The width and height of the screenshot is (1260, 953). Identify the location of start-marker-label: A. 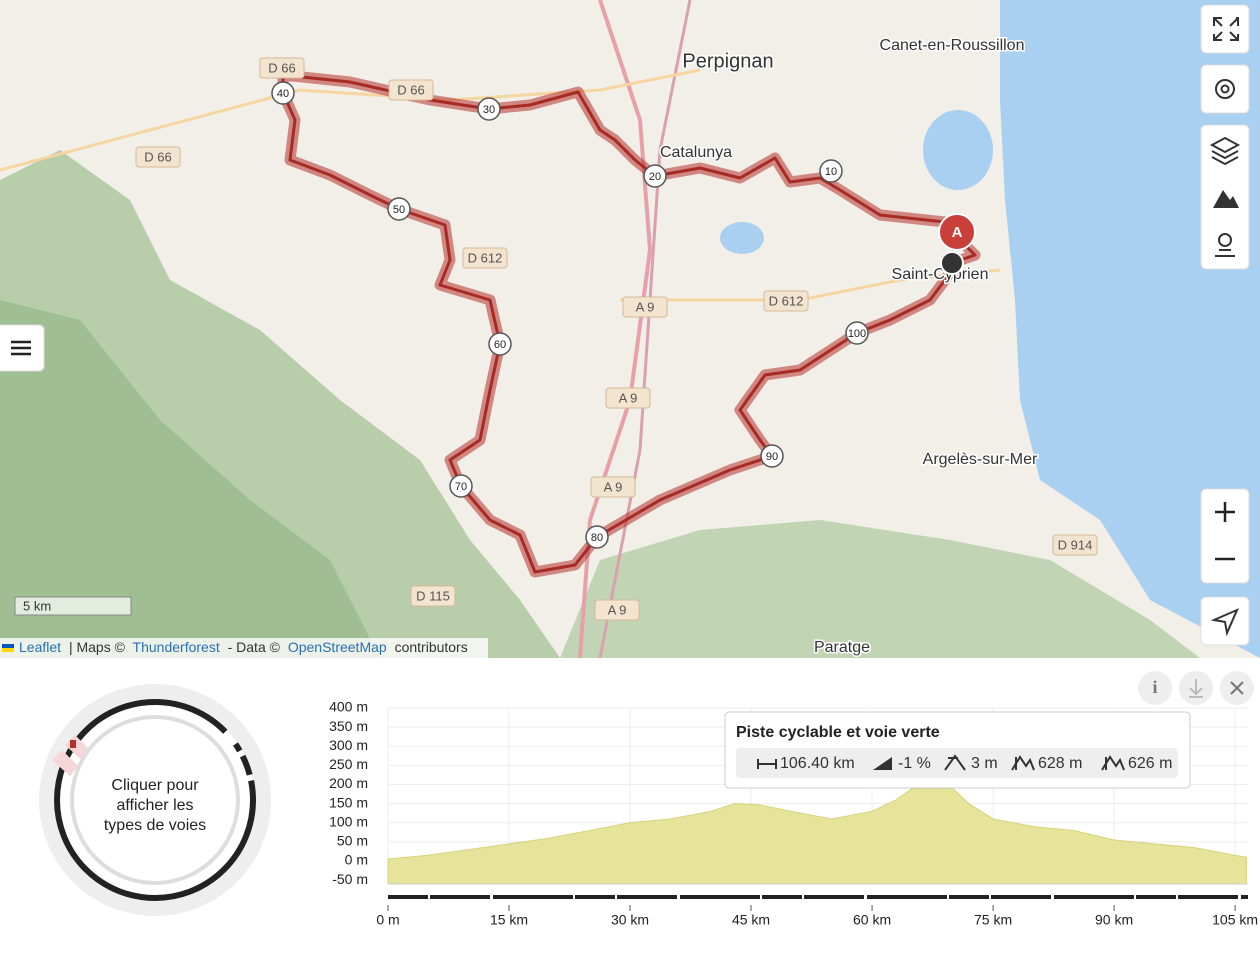
(957, 232).